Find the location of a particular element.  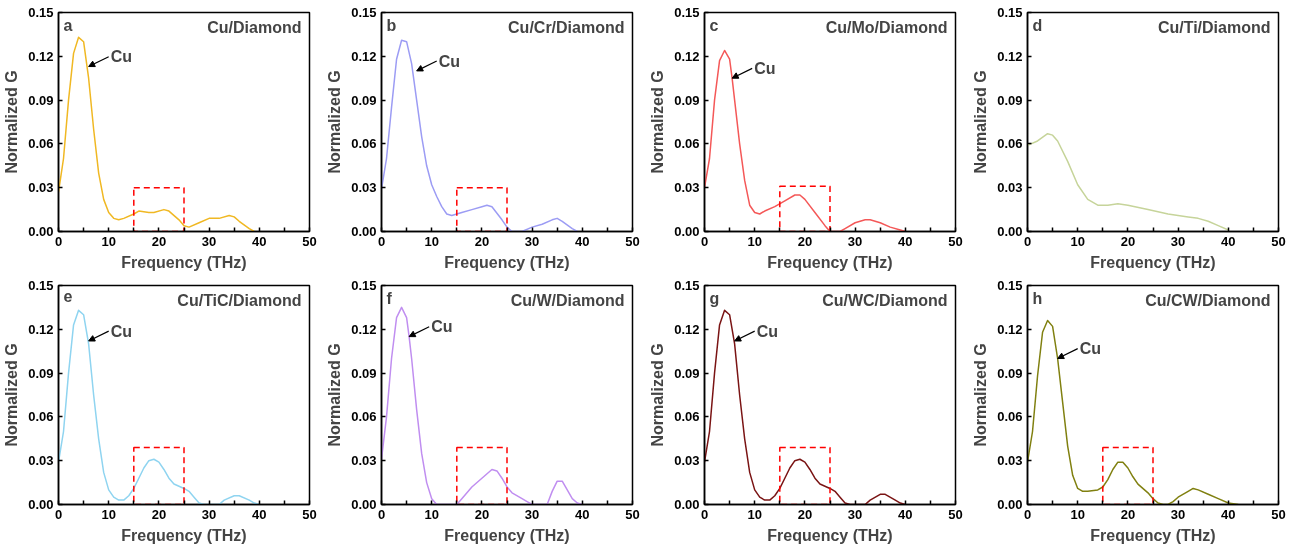

chart-title: Cu/TiC/Diamond is located at coordinates (239, 300).